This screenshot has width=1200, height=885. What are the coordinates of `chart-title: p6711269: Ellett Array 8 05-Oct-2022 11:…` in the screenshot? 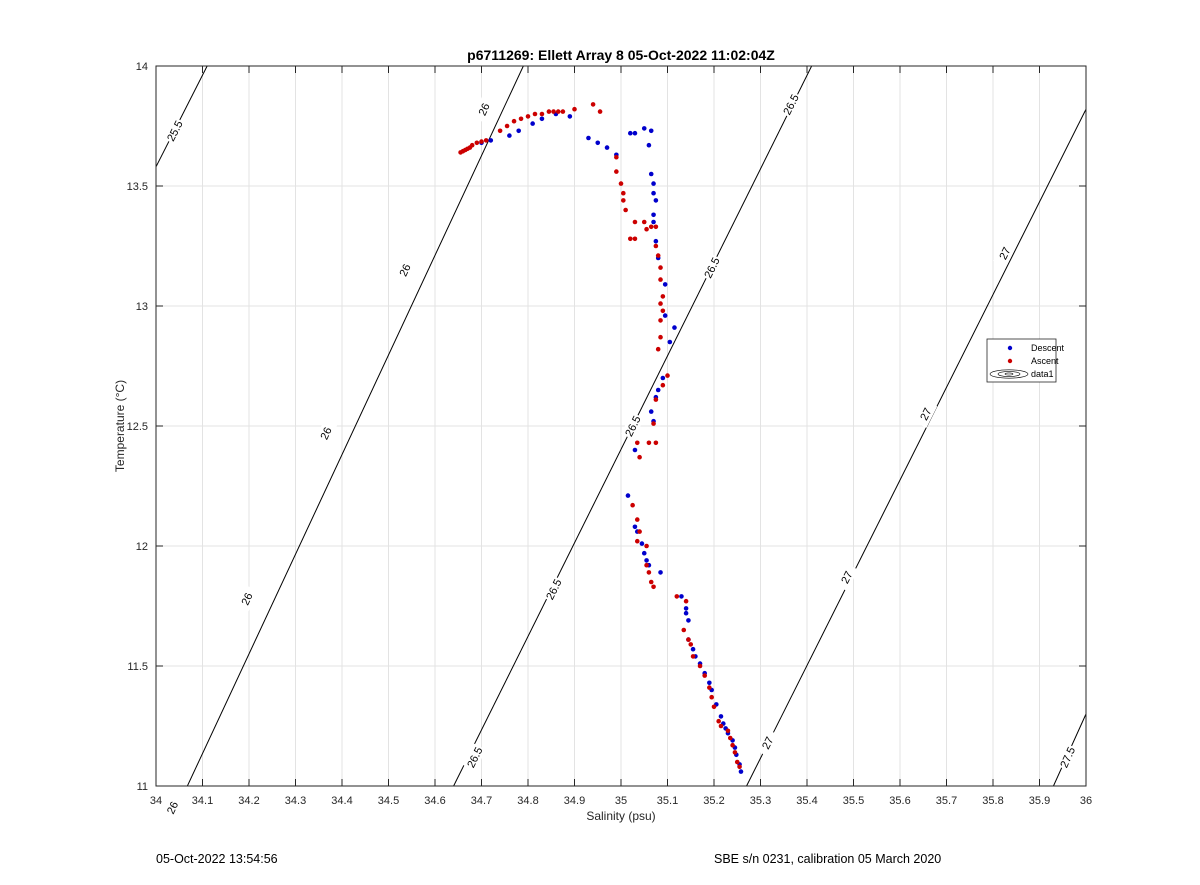 It's located at (621, 55).